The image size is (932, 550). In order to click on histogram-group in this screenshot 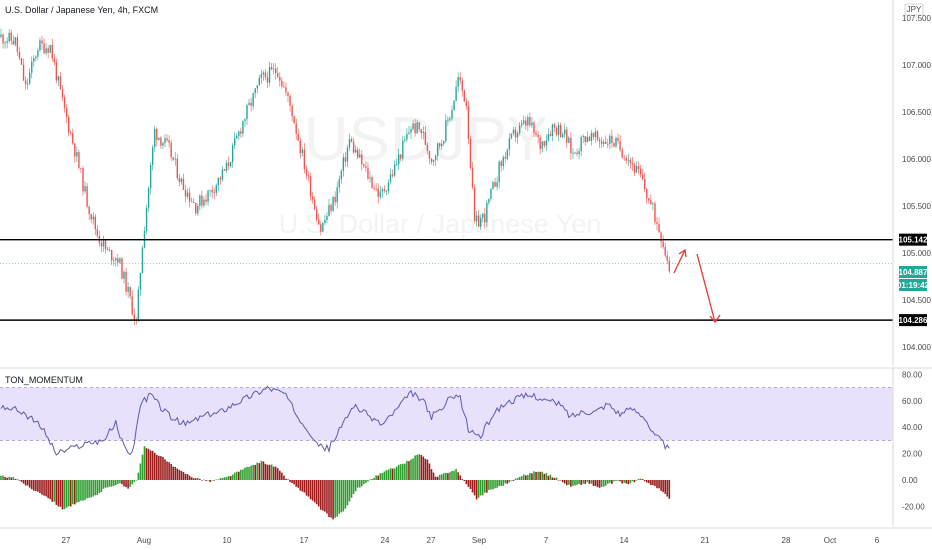, I will do `click(335, 483)`.